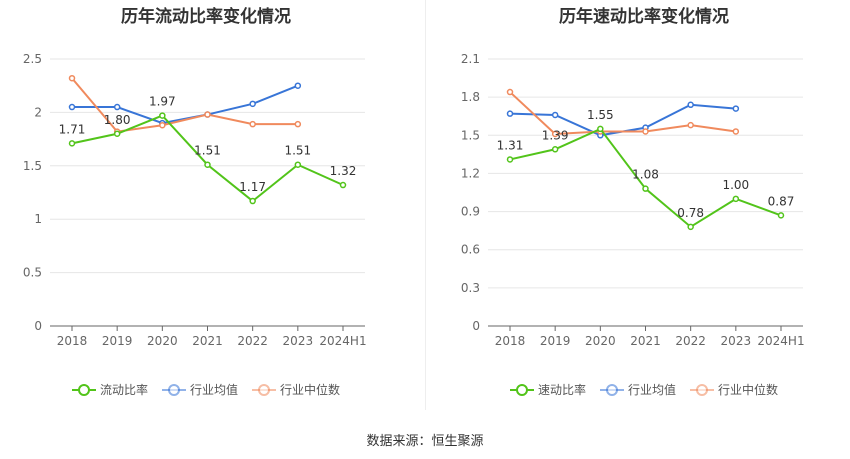  I want to click on legend-label: 速动比率, so click(562, 390).